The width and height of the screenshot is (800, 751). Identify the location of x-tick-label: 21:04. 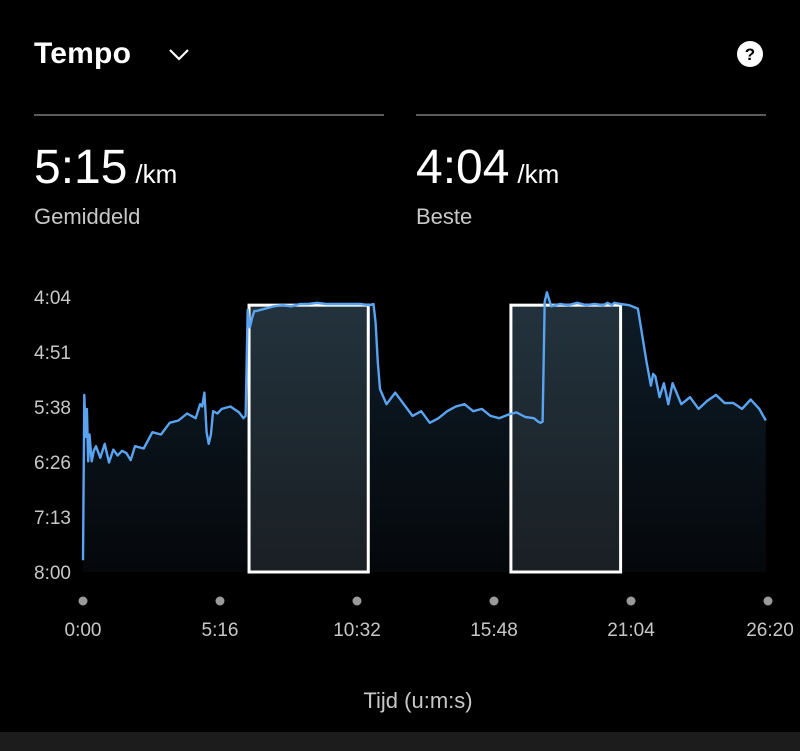
(631, 630).